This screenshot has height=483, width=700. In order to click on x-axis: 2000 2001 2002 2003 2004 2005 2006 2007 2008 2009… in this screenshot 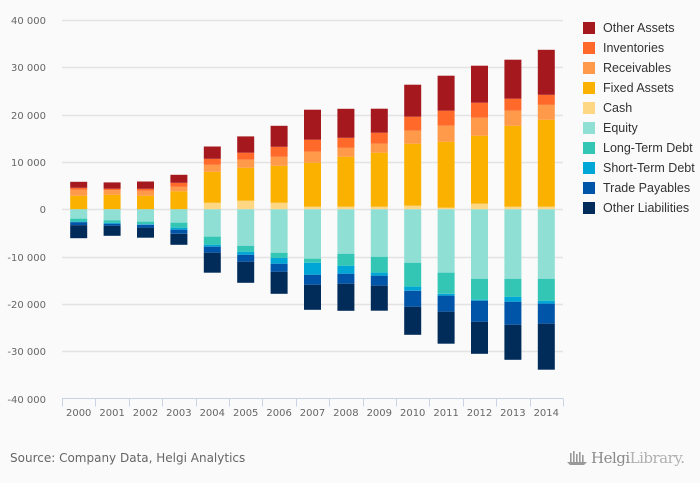, I will do `click(313, 408)`.